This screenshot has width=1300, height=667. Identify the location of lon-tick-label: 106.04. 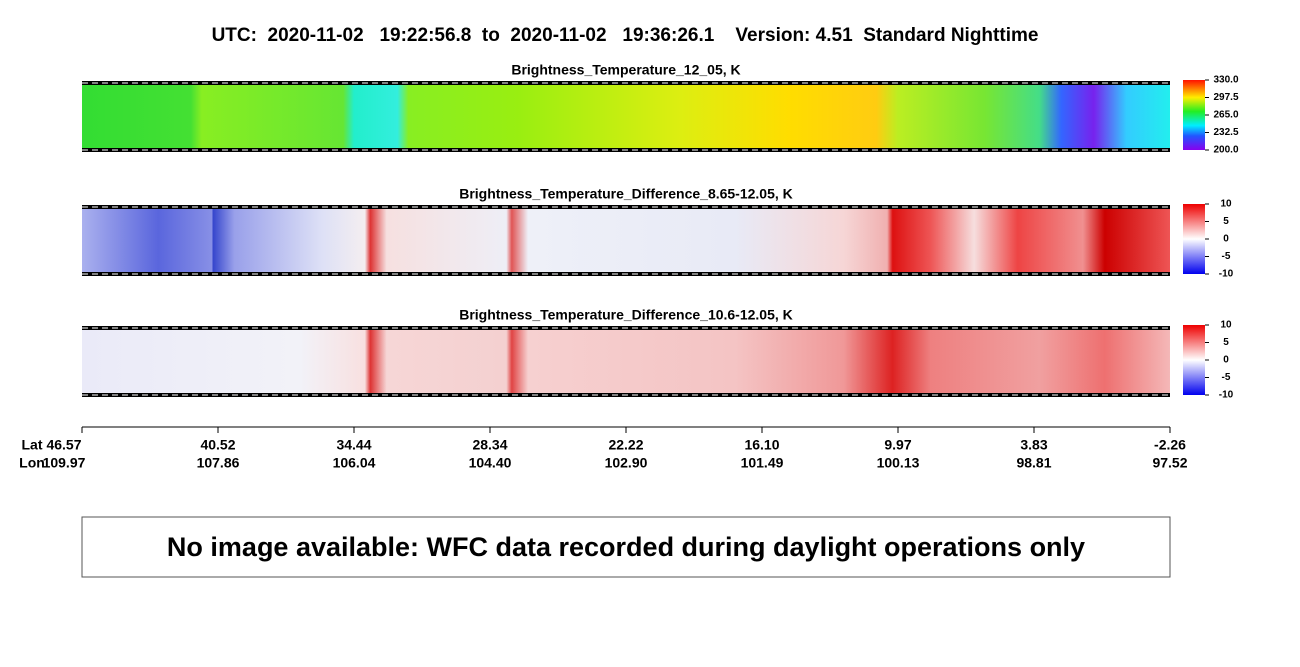
(354, 463).